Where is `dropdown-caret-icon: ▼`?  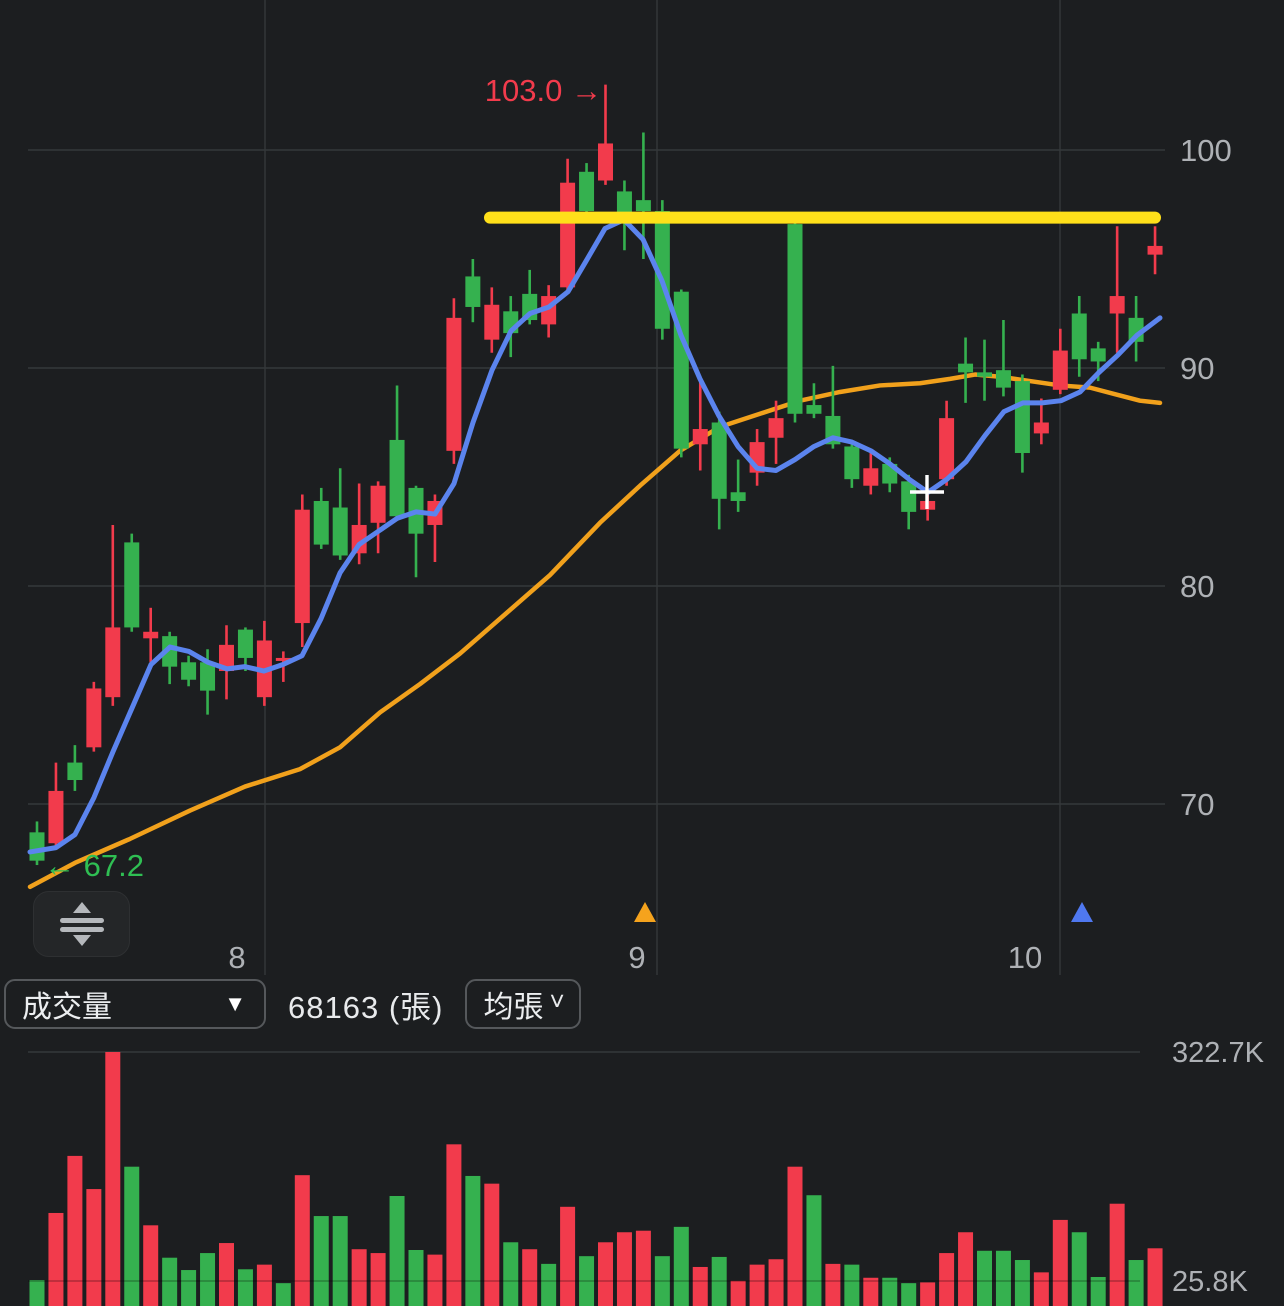 dropdown-caret-icon: ▼ is located at coordinates (235, 1003).